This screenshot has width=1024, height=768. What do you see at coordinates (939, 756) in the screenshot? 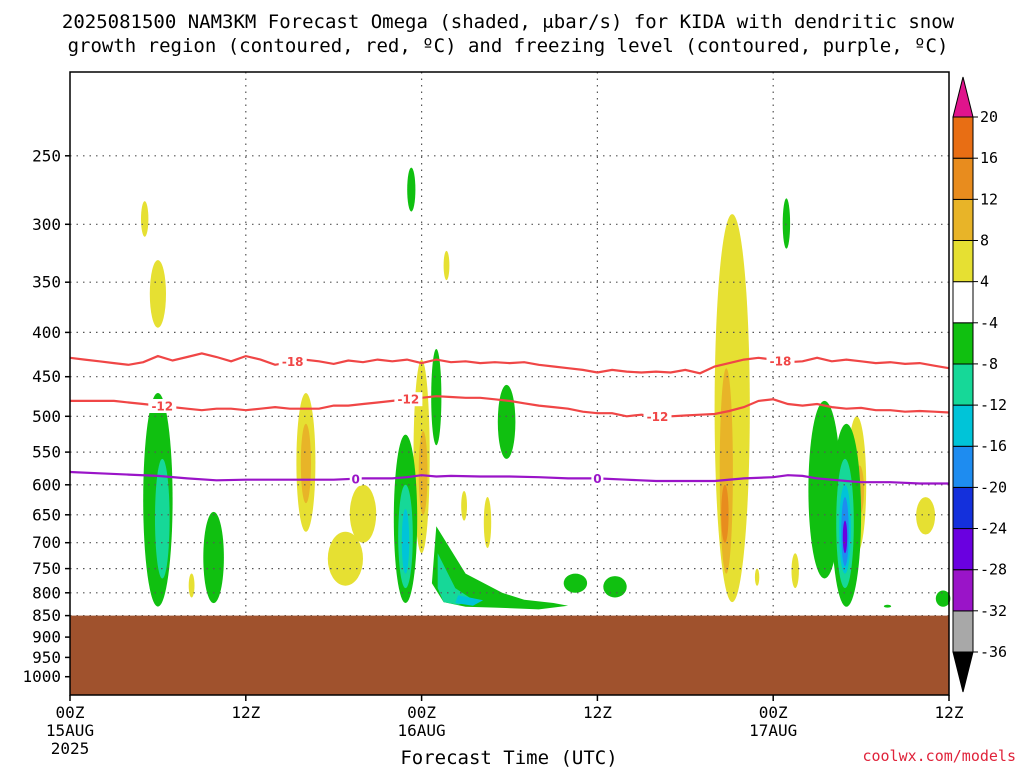
I see `credit-text: coolwx.com/models` at bounding box center [939, 756].